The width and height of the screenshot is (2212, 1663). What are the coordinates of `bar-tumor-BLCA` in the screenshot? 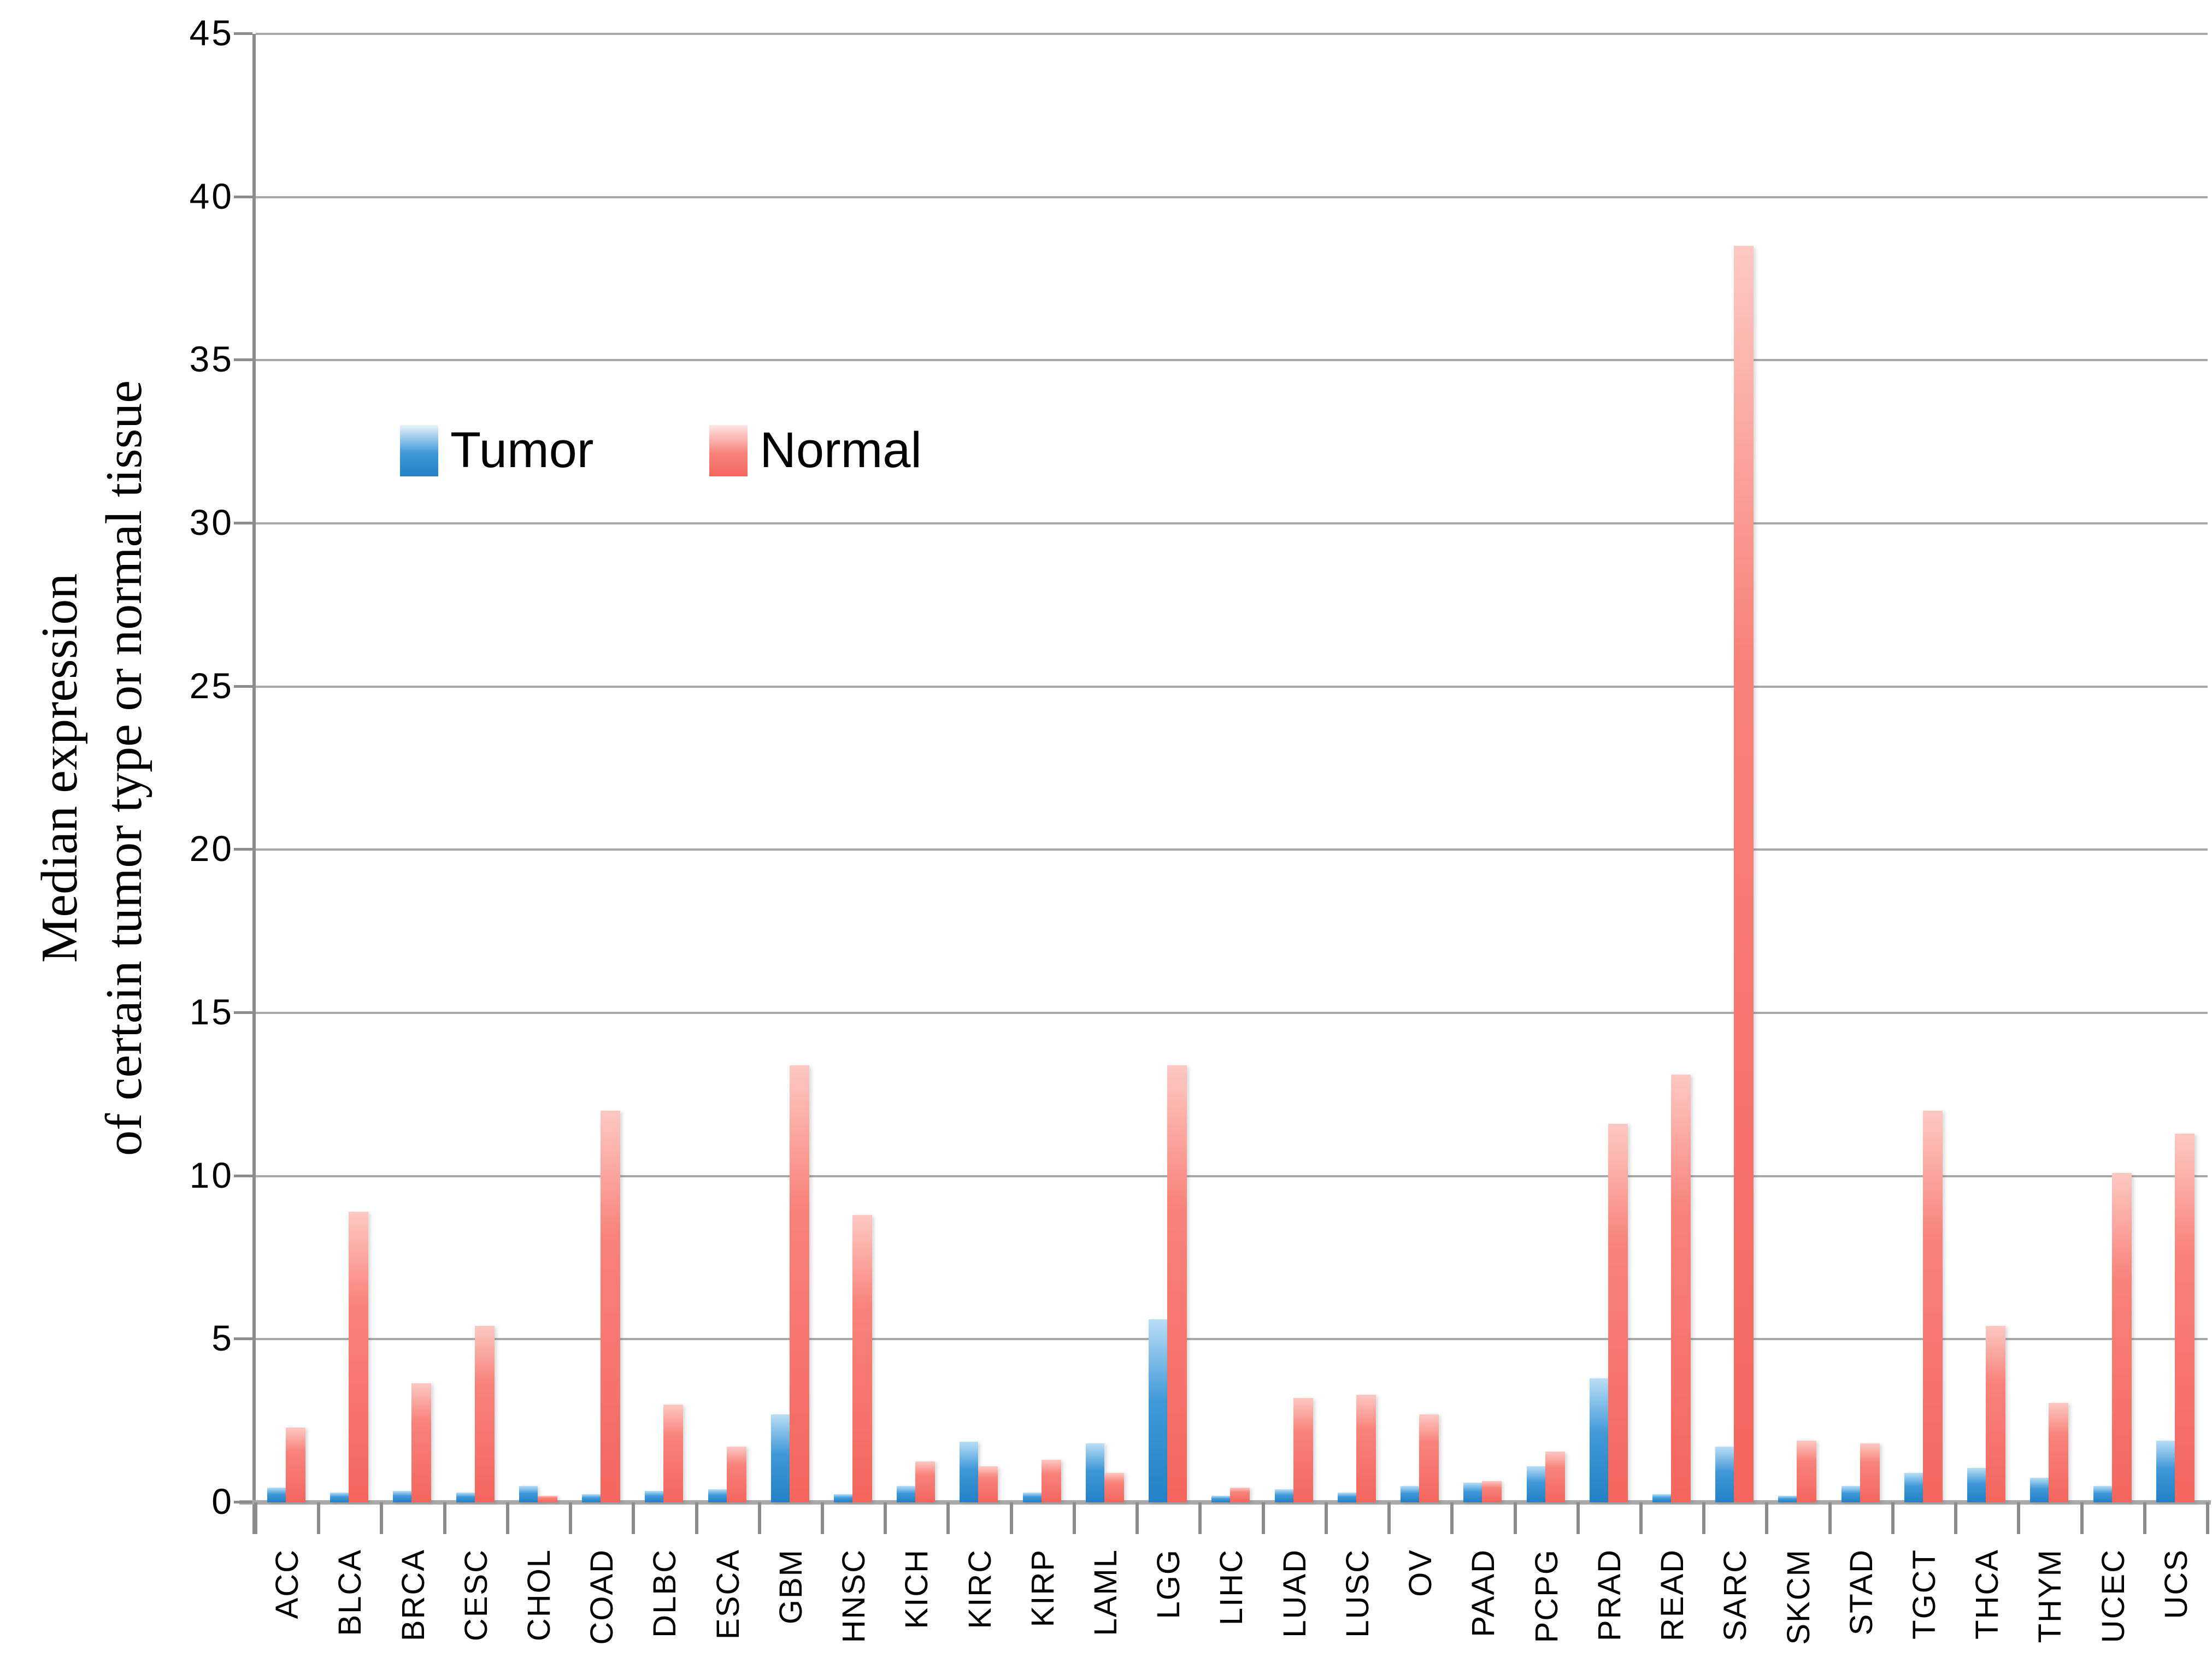 It's located at (339, 1498).